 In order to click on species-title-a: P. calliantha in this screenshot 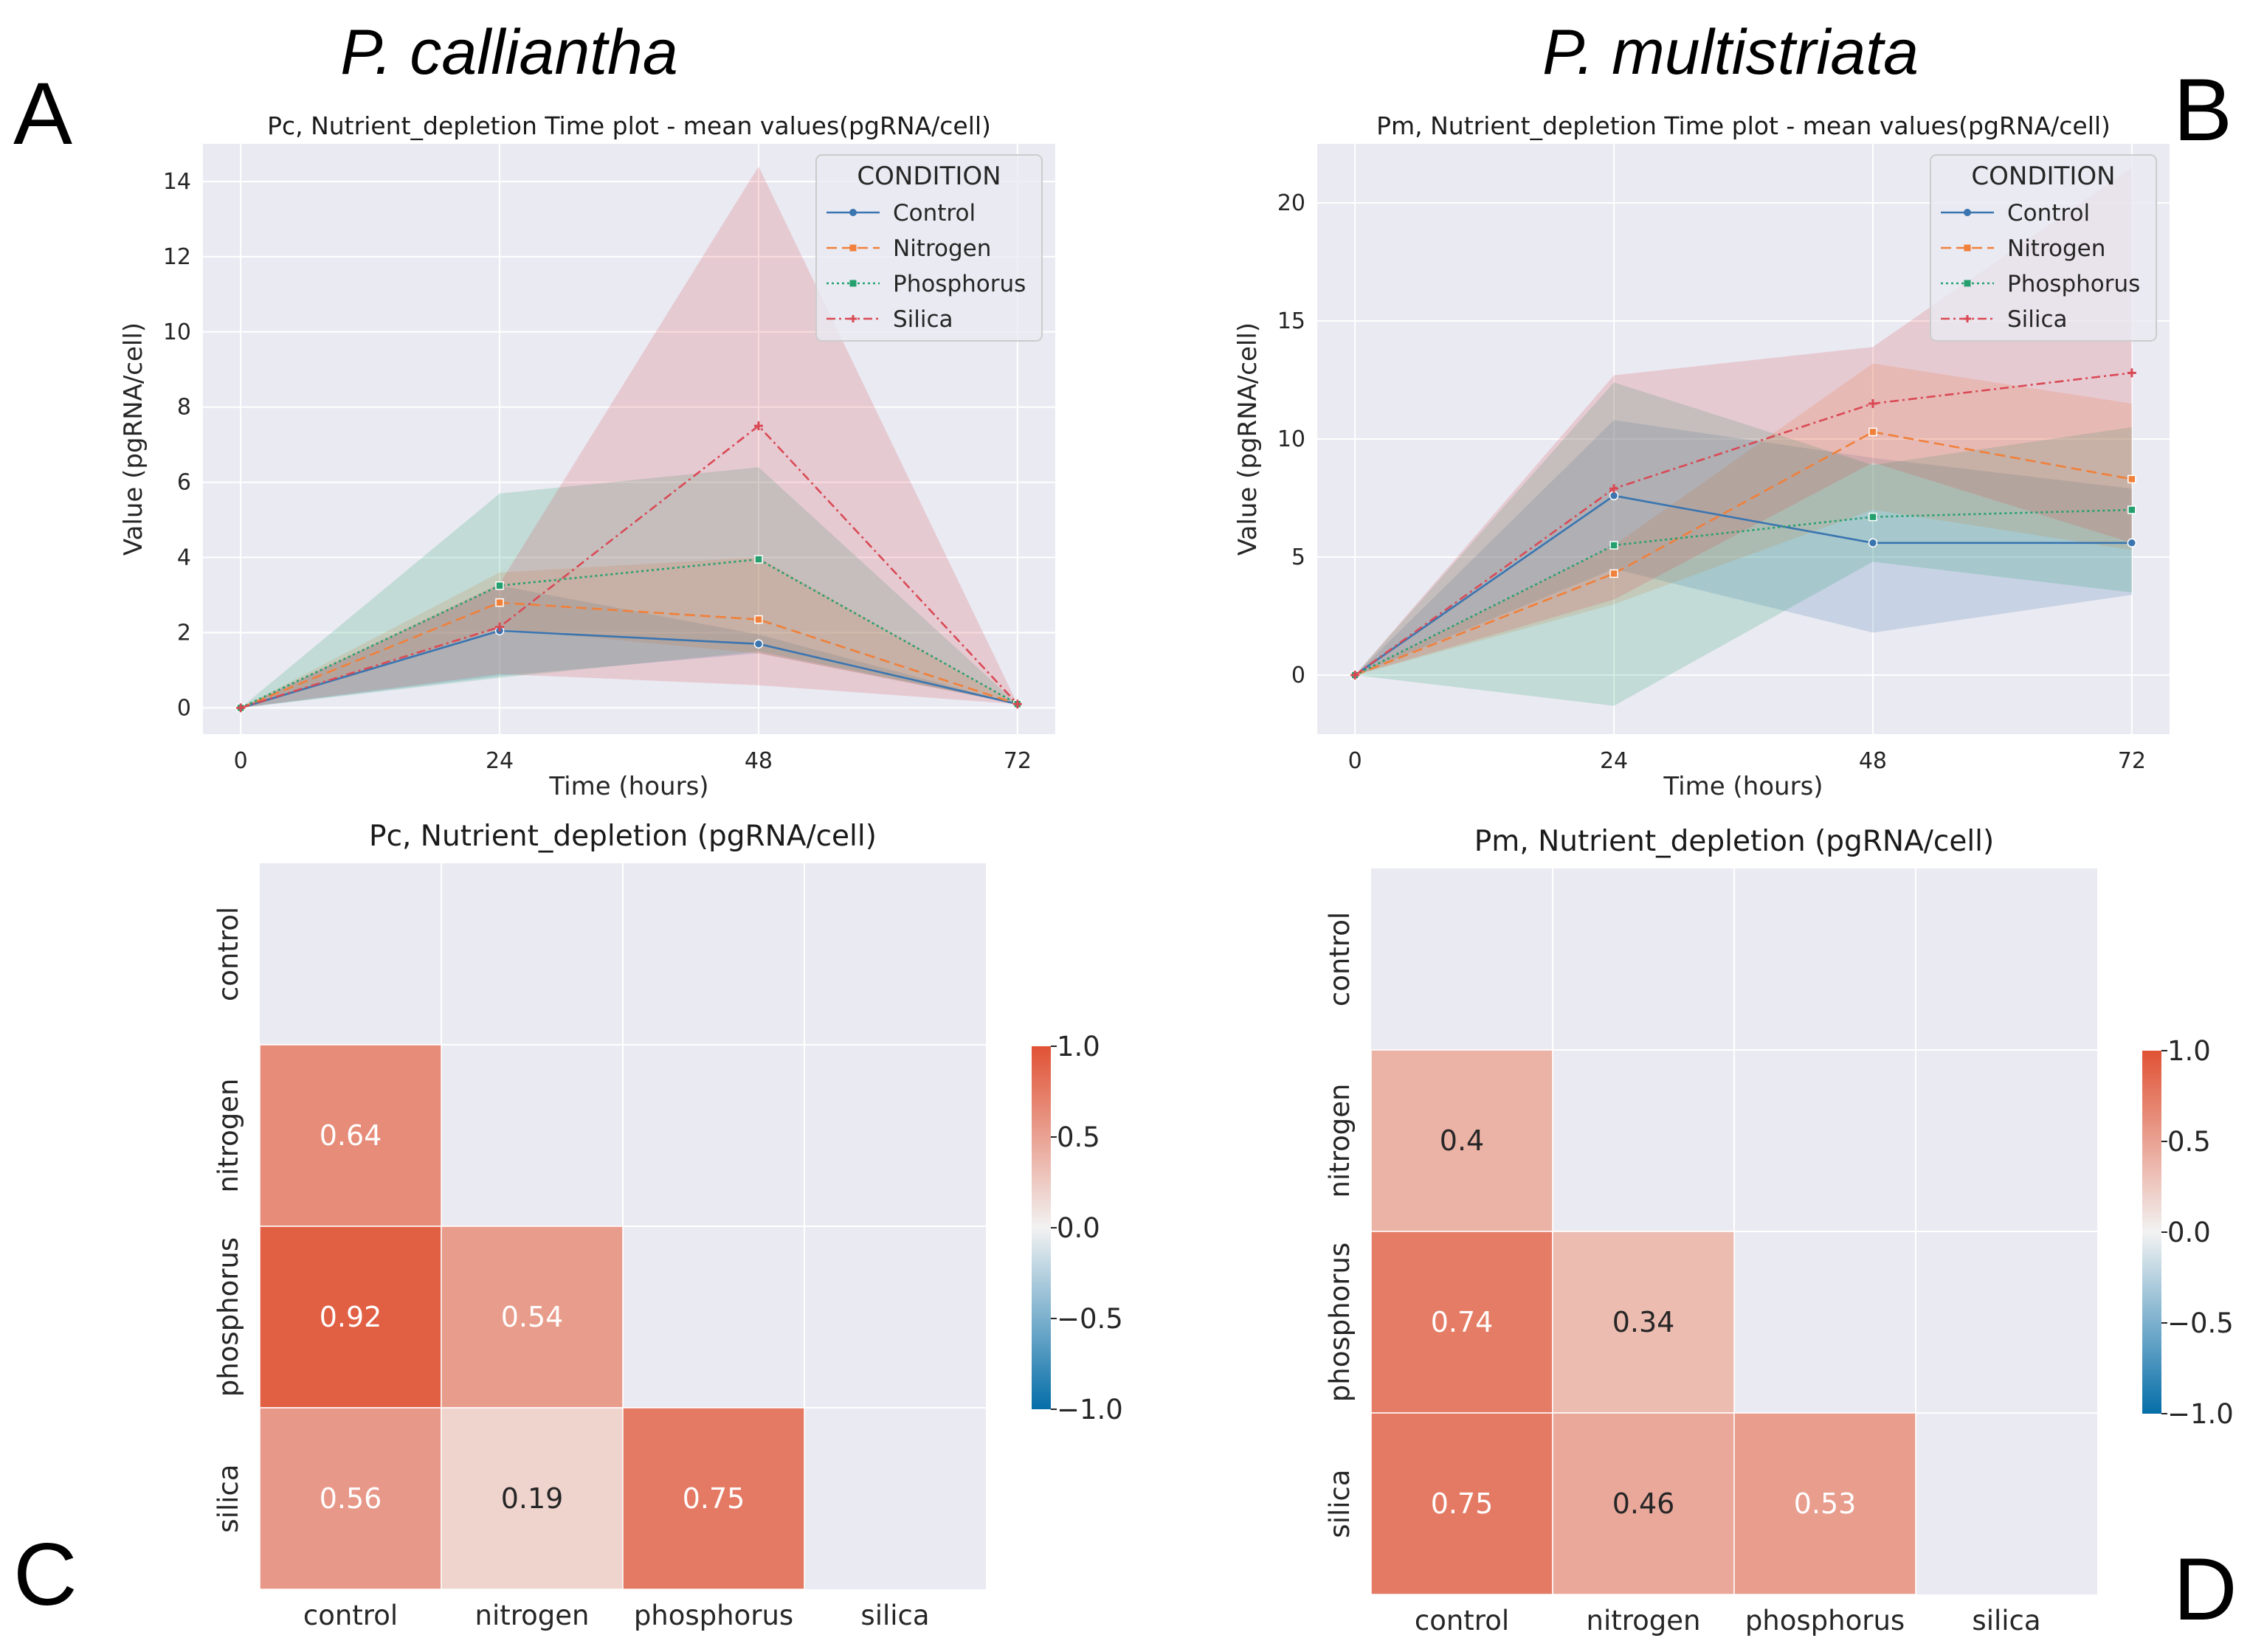, I will do `click(509, 53)`.